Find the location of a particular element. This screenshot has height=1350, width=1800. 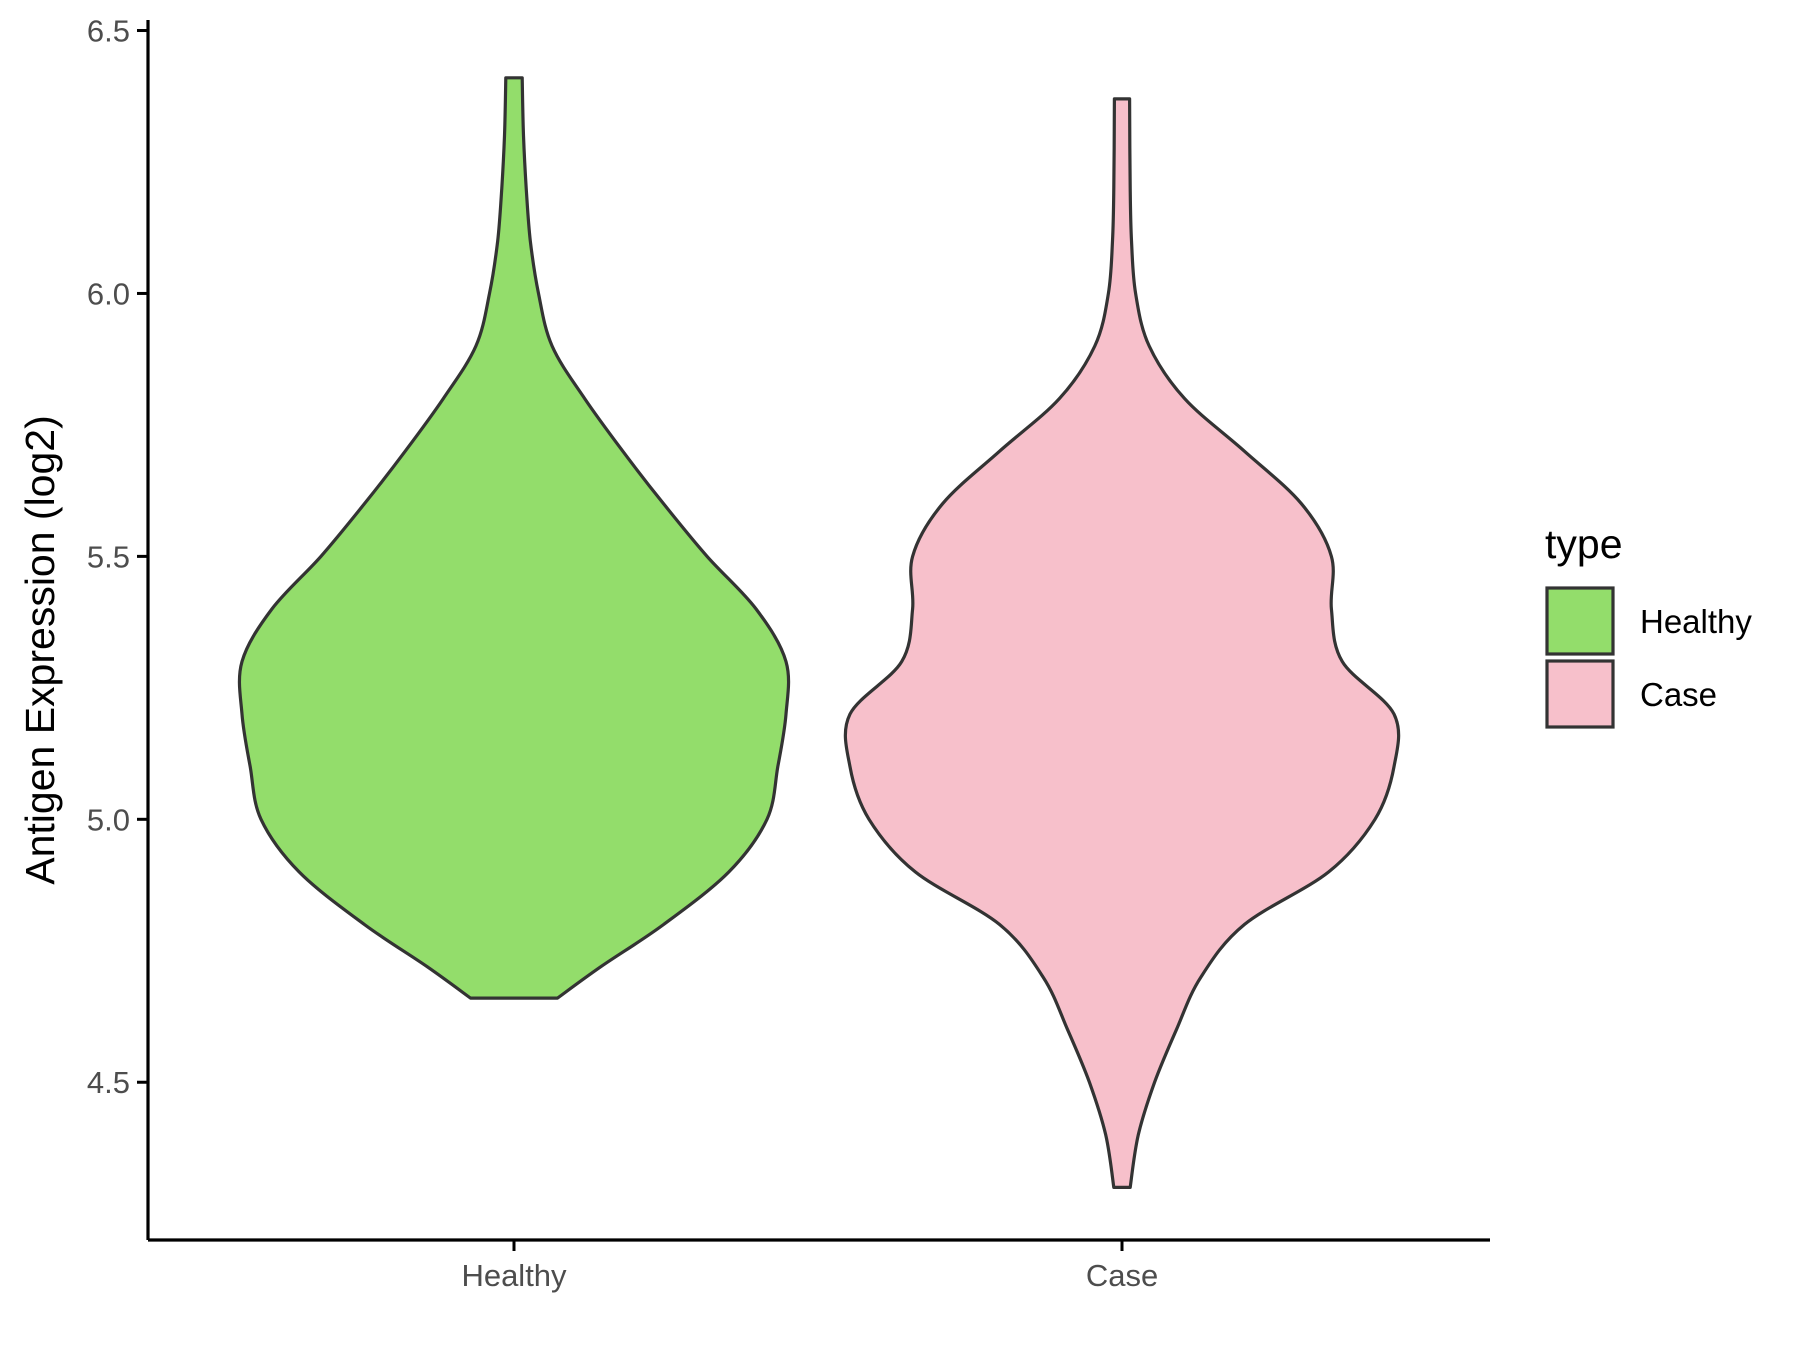

legend-title: type is located at coordinates (1584, 544).